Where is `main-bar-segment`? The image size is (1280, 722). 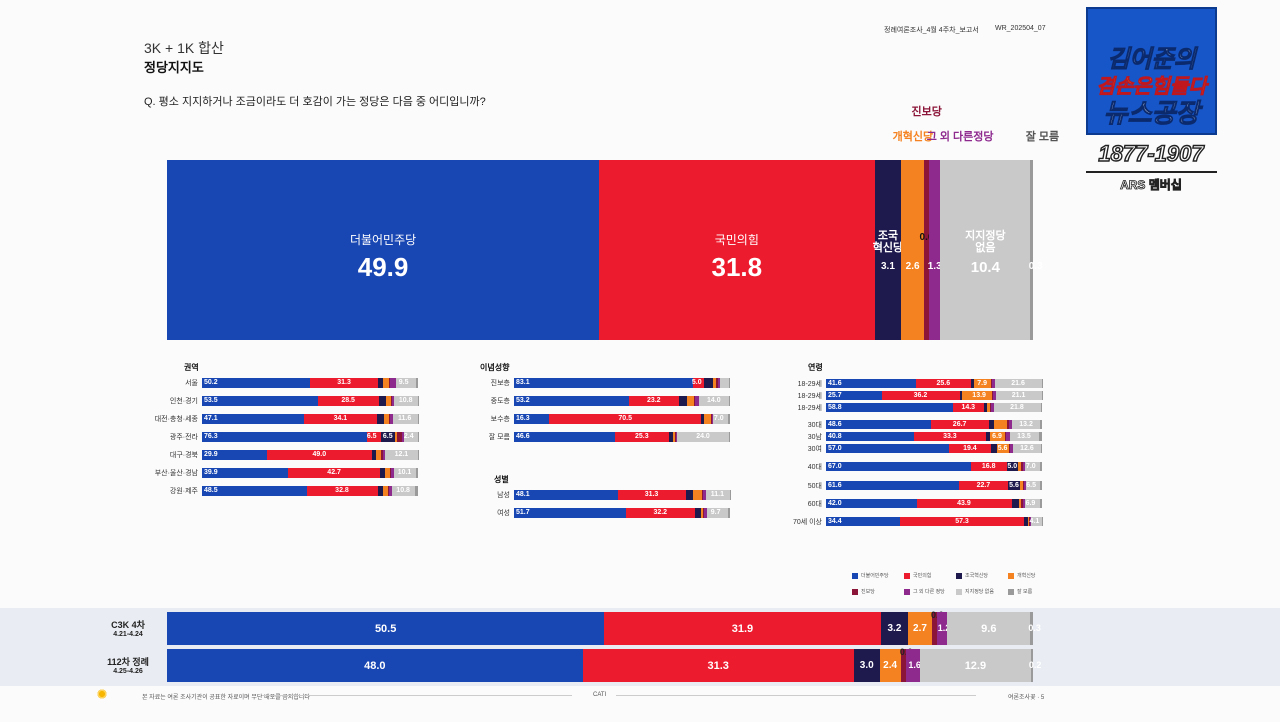 main-bar-segment is located at coordinates (1032, 250).